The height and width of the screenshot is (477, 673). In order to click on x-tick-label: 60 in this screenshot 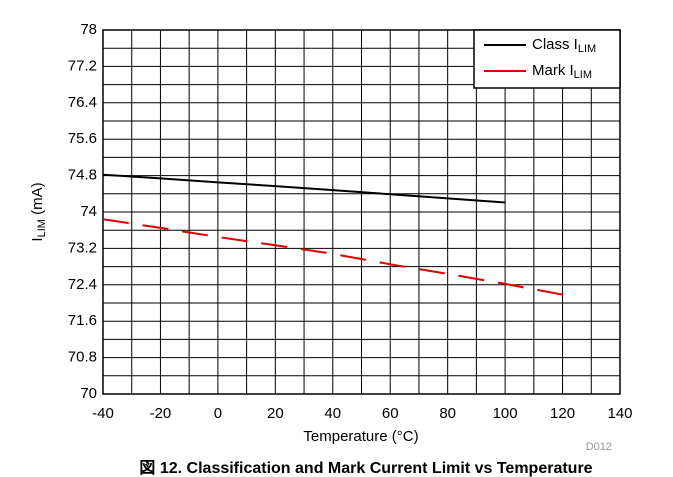, I will do `click(390, 413)`.